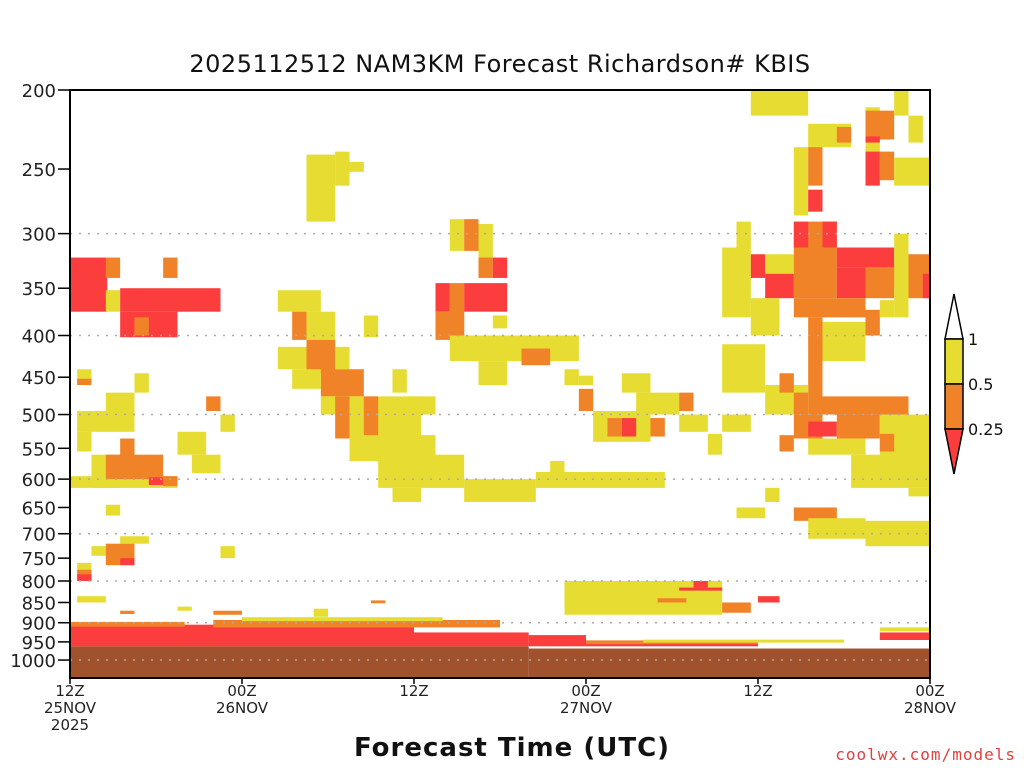  Describe the element at coordinates (39, 378) in the screenshot. I see `y-tick-label: 450` at that location.